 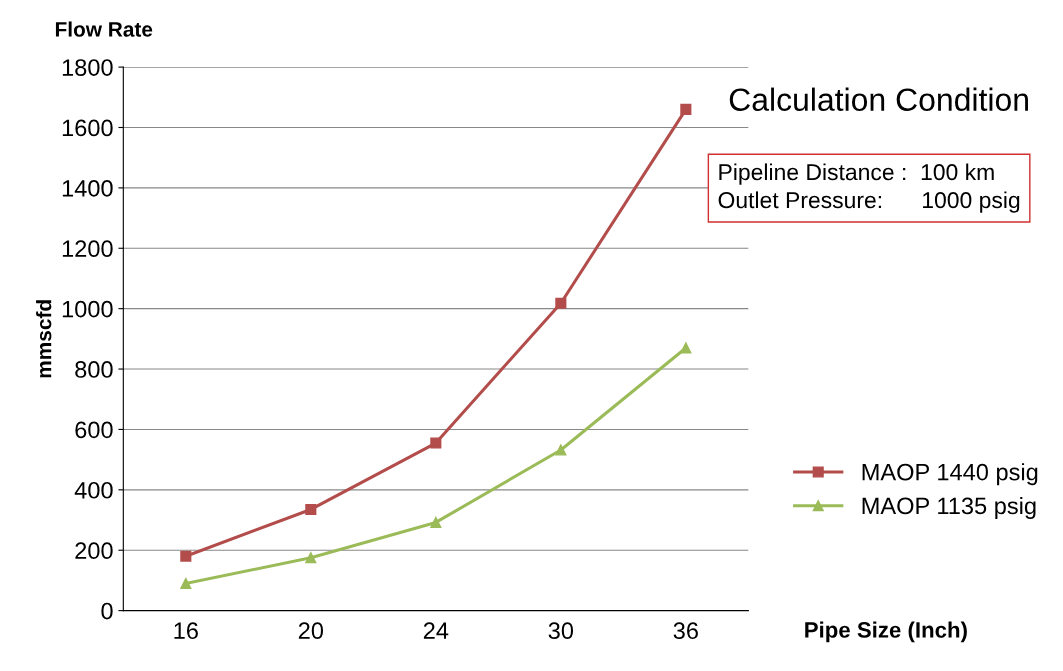 I want to click on y-tick-label: 800, so click(x=94, y=369).